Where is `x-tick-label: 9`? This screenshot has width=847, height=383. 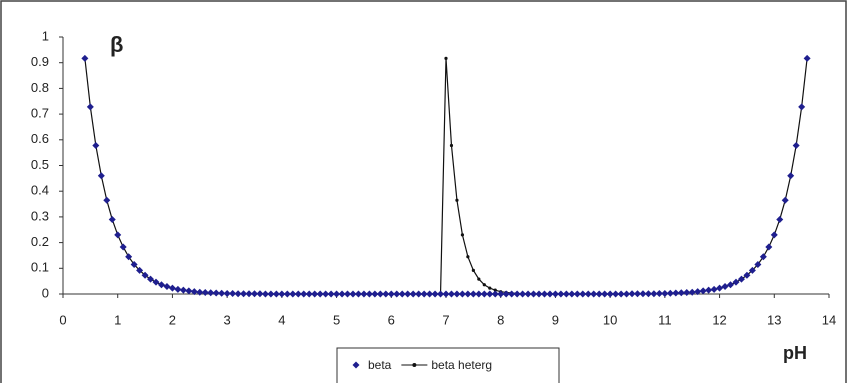
x-tick-label: 9 is located at coordinates (555, 319).